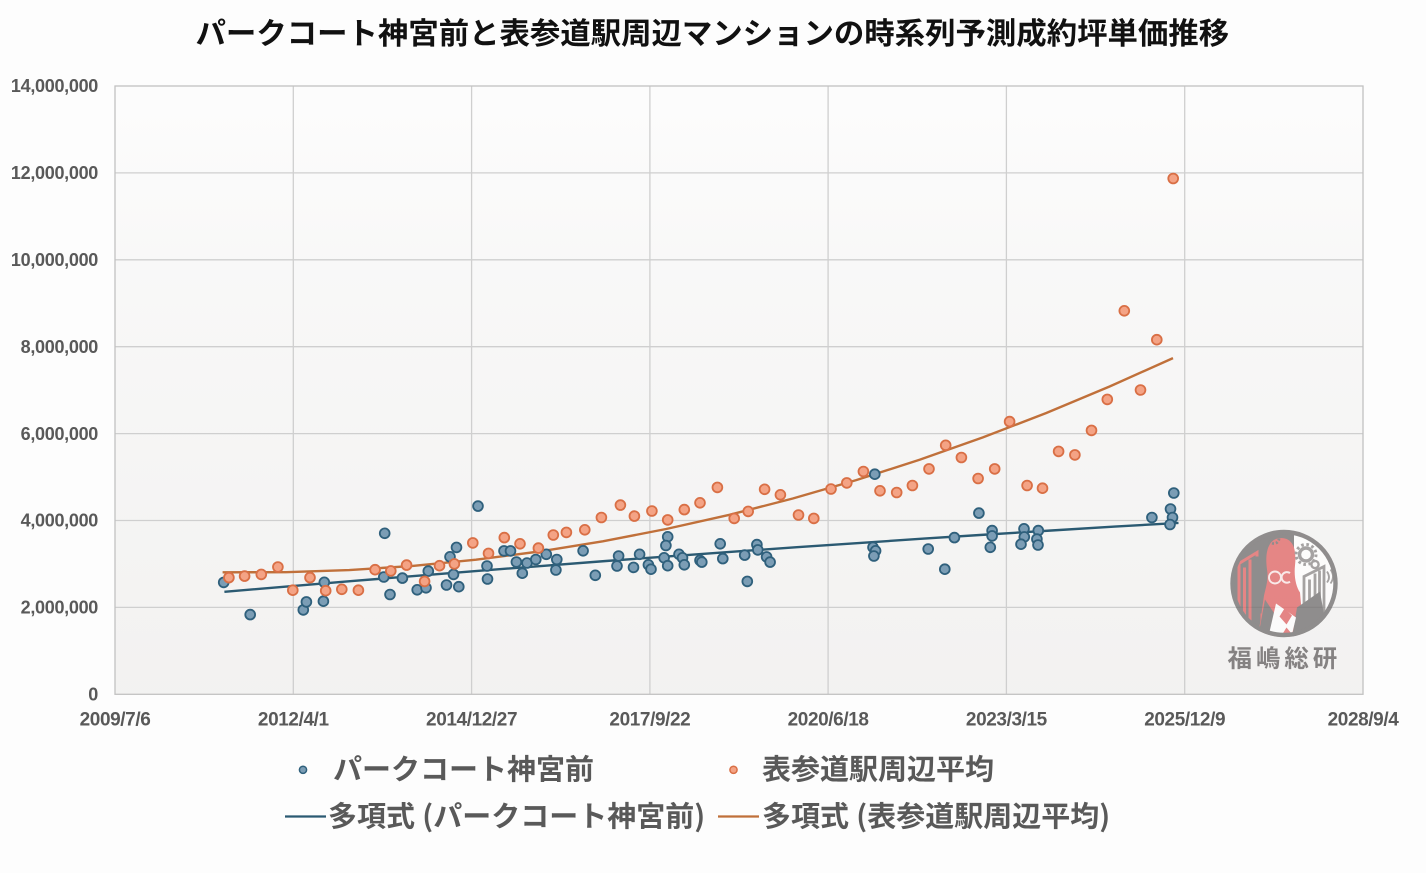 Image resolution: width=1426 pixels, height=873 pixels. Describe the element at coordinates (294, 720) in the screenshot. I see `svg-text: 2012/4/1` at that location.